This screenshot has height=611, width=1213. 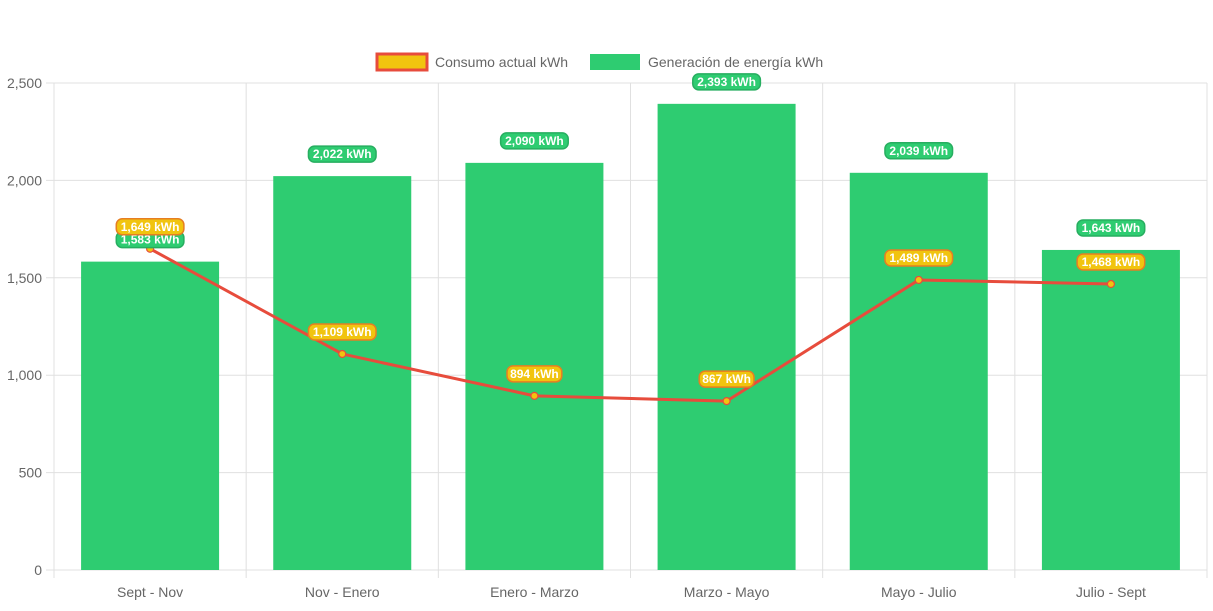 What do you see at coordinates (24, 83) in the screenshot?
I see `y-tick-label: 2,500` at bounding box center [24, 83].